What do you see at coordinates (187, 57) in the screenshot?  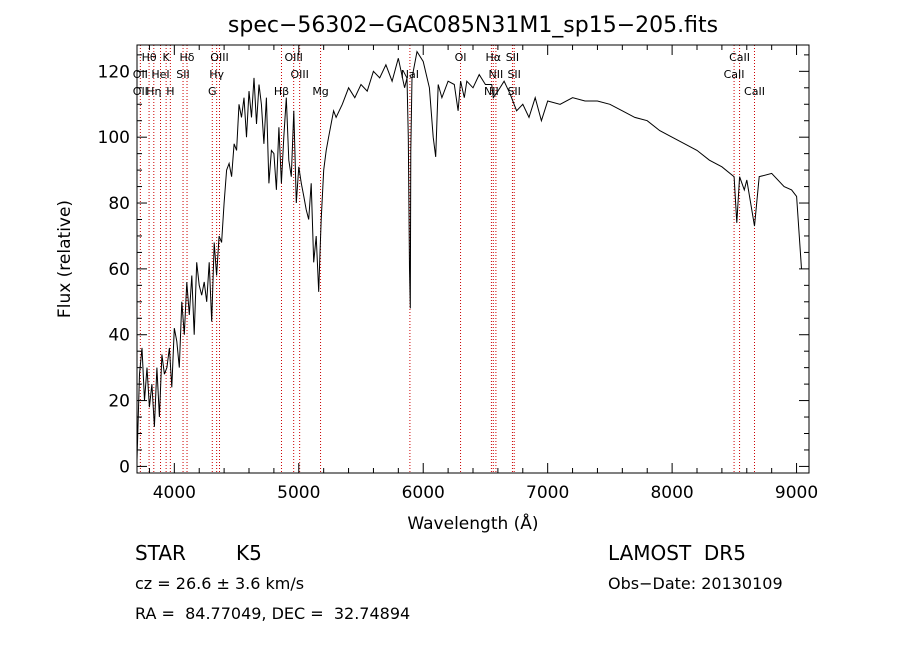 I see `line-label: Hδ` at bounding box center [187, 57].